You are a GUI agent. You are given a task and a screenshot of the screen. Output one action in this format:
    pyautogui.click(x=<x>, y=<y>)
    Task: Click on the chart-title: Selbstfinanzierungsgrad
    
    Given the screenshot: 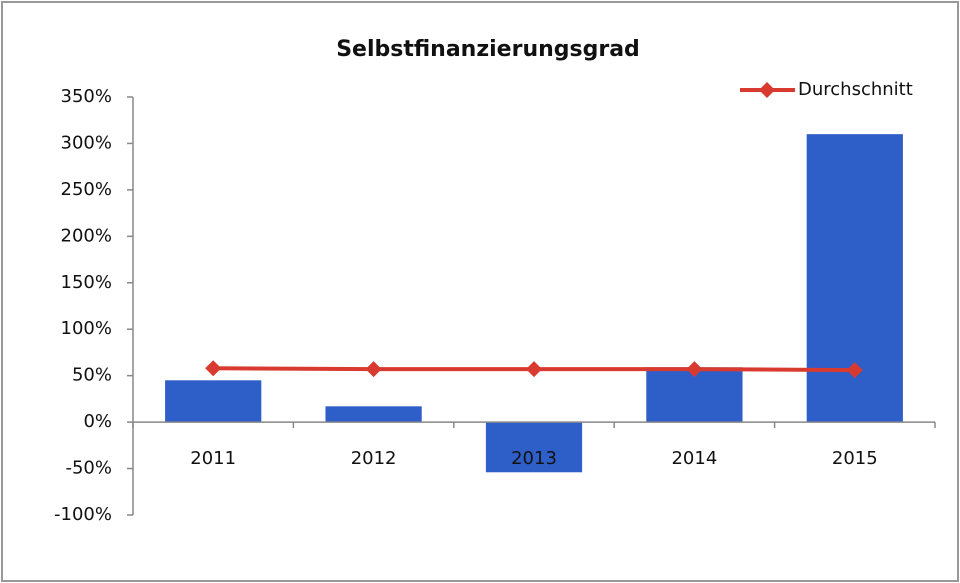 What is the action you would take?
    pyautogui.click(x=488, y=49)
    